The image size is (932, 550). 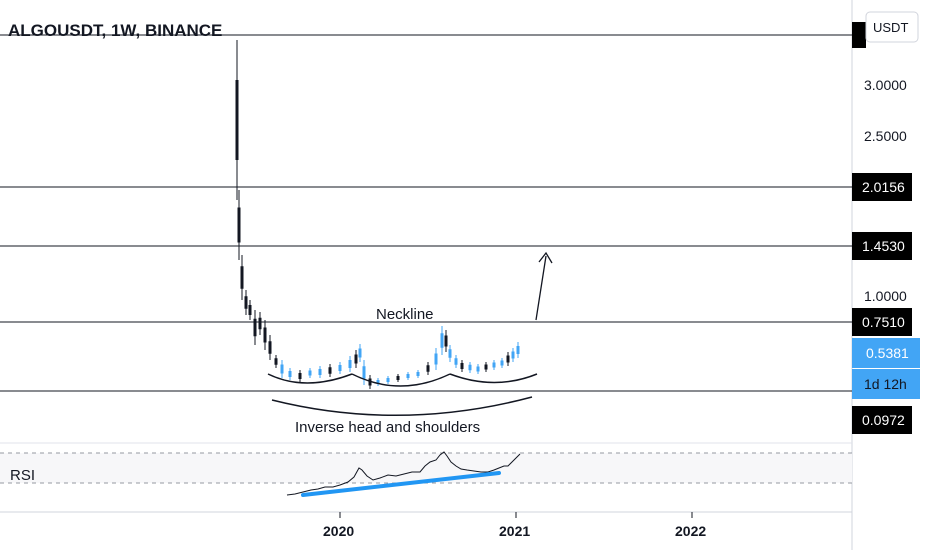 I want to click on right-shoulder-arc, so click(x=493, y=378).